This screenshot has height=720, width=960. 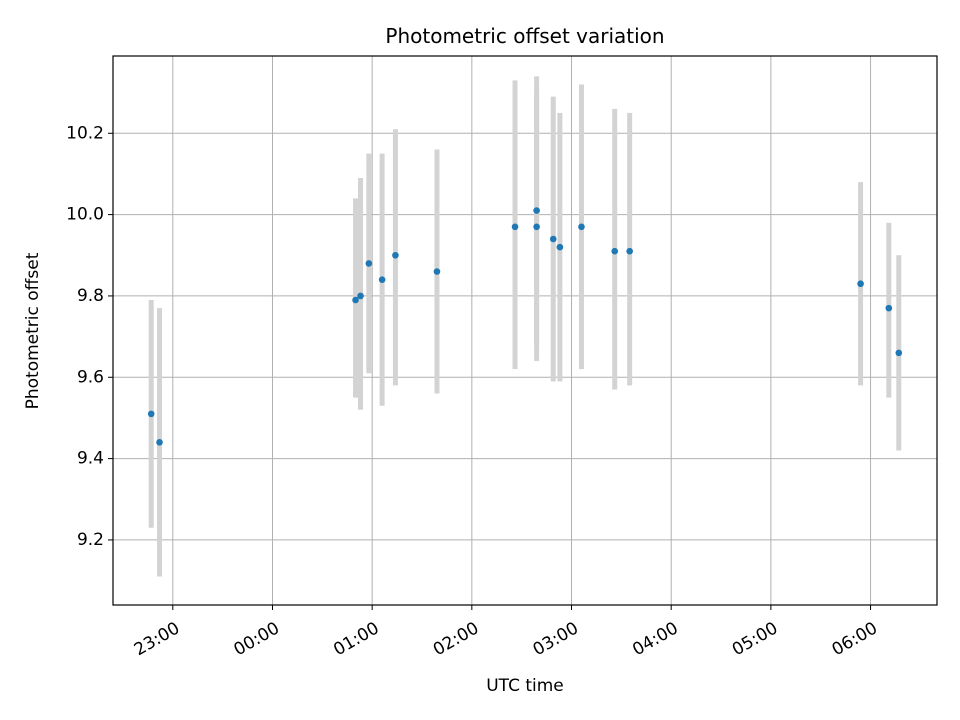 I want to click on y-tick-label: 9.6, so click(x=90, y=377).